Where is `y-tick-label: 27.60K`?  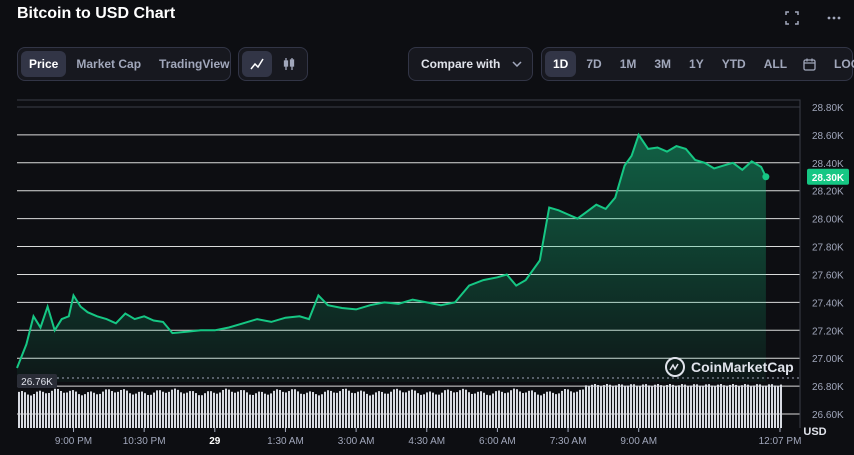
y-tick-label: 27.60K is located at coordinates (828, 275).